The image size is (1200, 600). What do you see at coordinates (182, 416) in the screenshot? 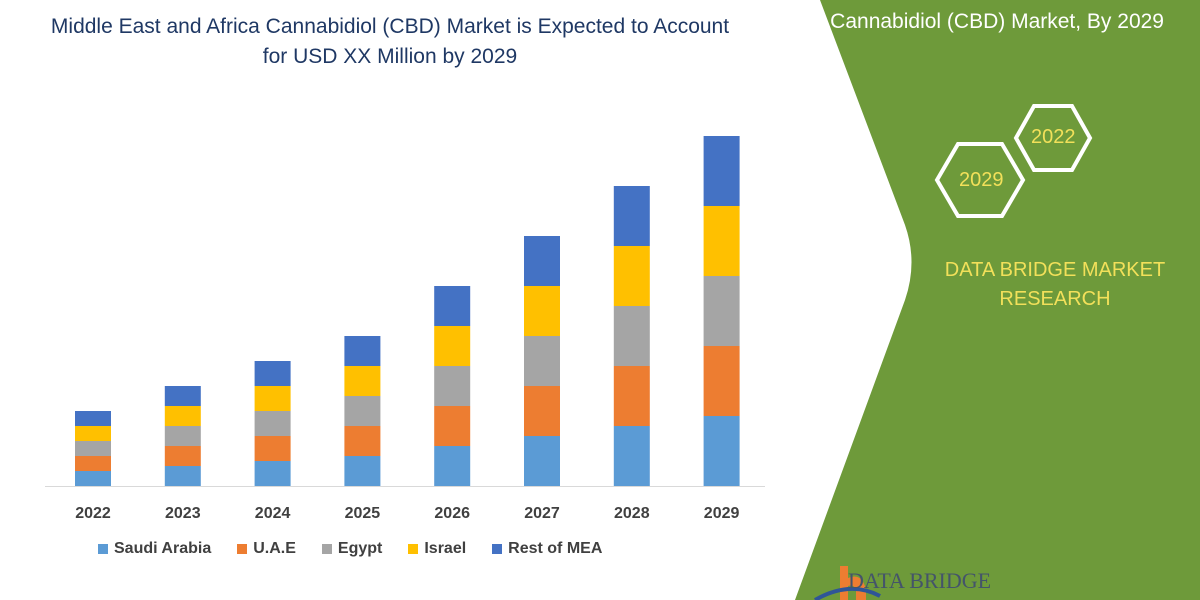
I see `bar-segment-israel-2023` at bounding box center [182, 416].